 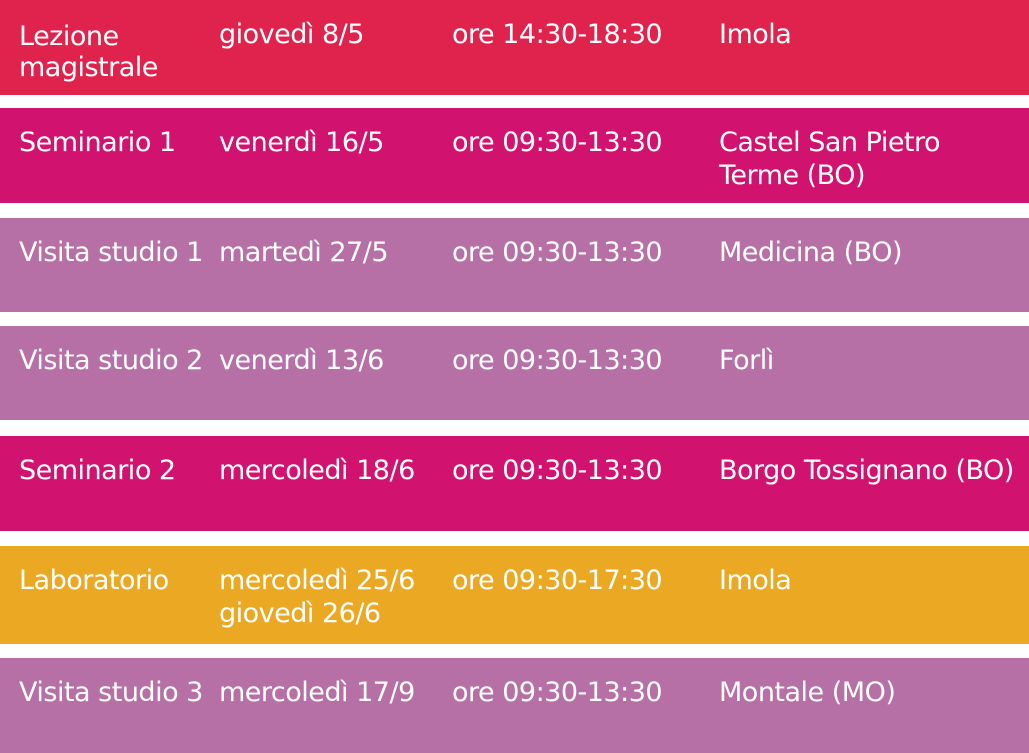 I want to click on date-cell: venerdì 13/6, so click(x=301, y=360).